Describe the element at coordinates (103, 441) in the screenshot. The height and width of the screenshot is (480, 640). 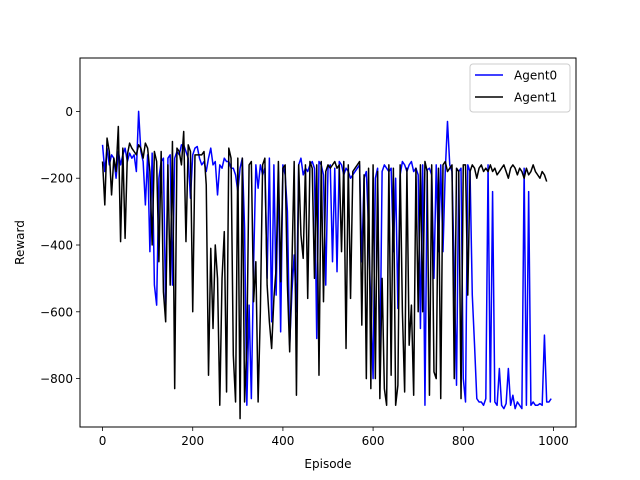
I see `x-tick-label: 0` at that location.